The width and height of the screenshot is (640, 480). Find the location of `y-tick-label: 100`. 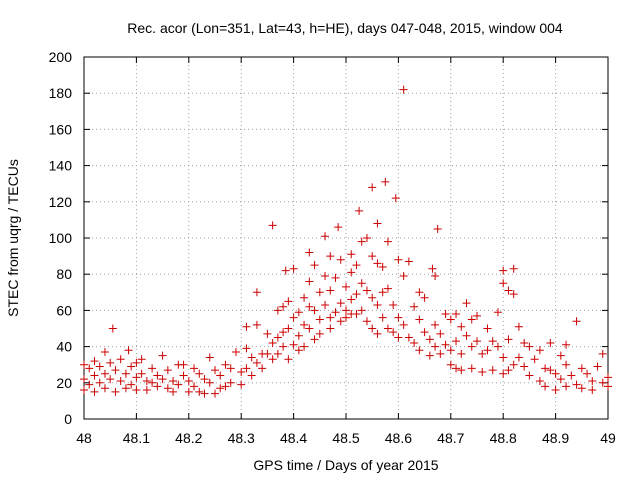

y-tick-label: 100 is located at coordinates (61, 238).